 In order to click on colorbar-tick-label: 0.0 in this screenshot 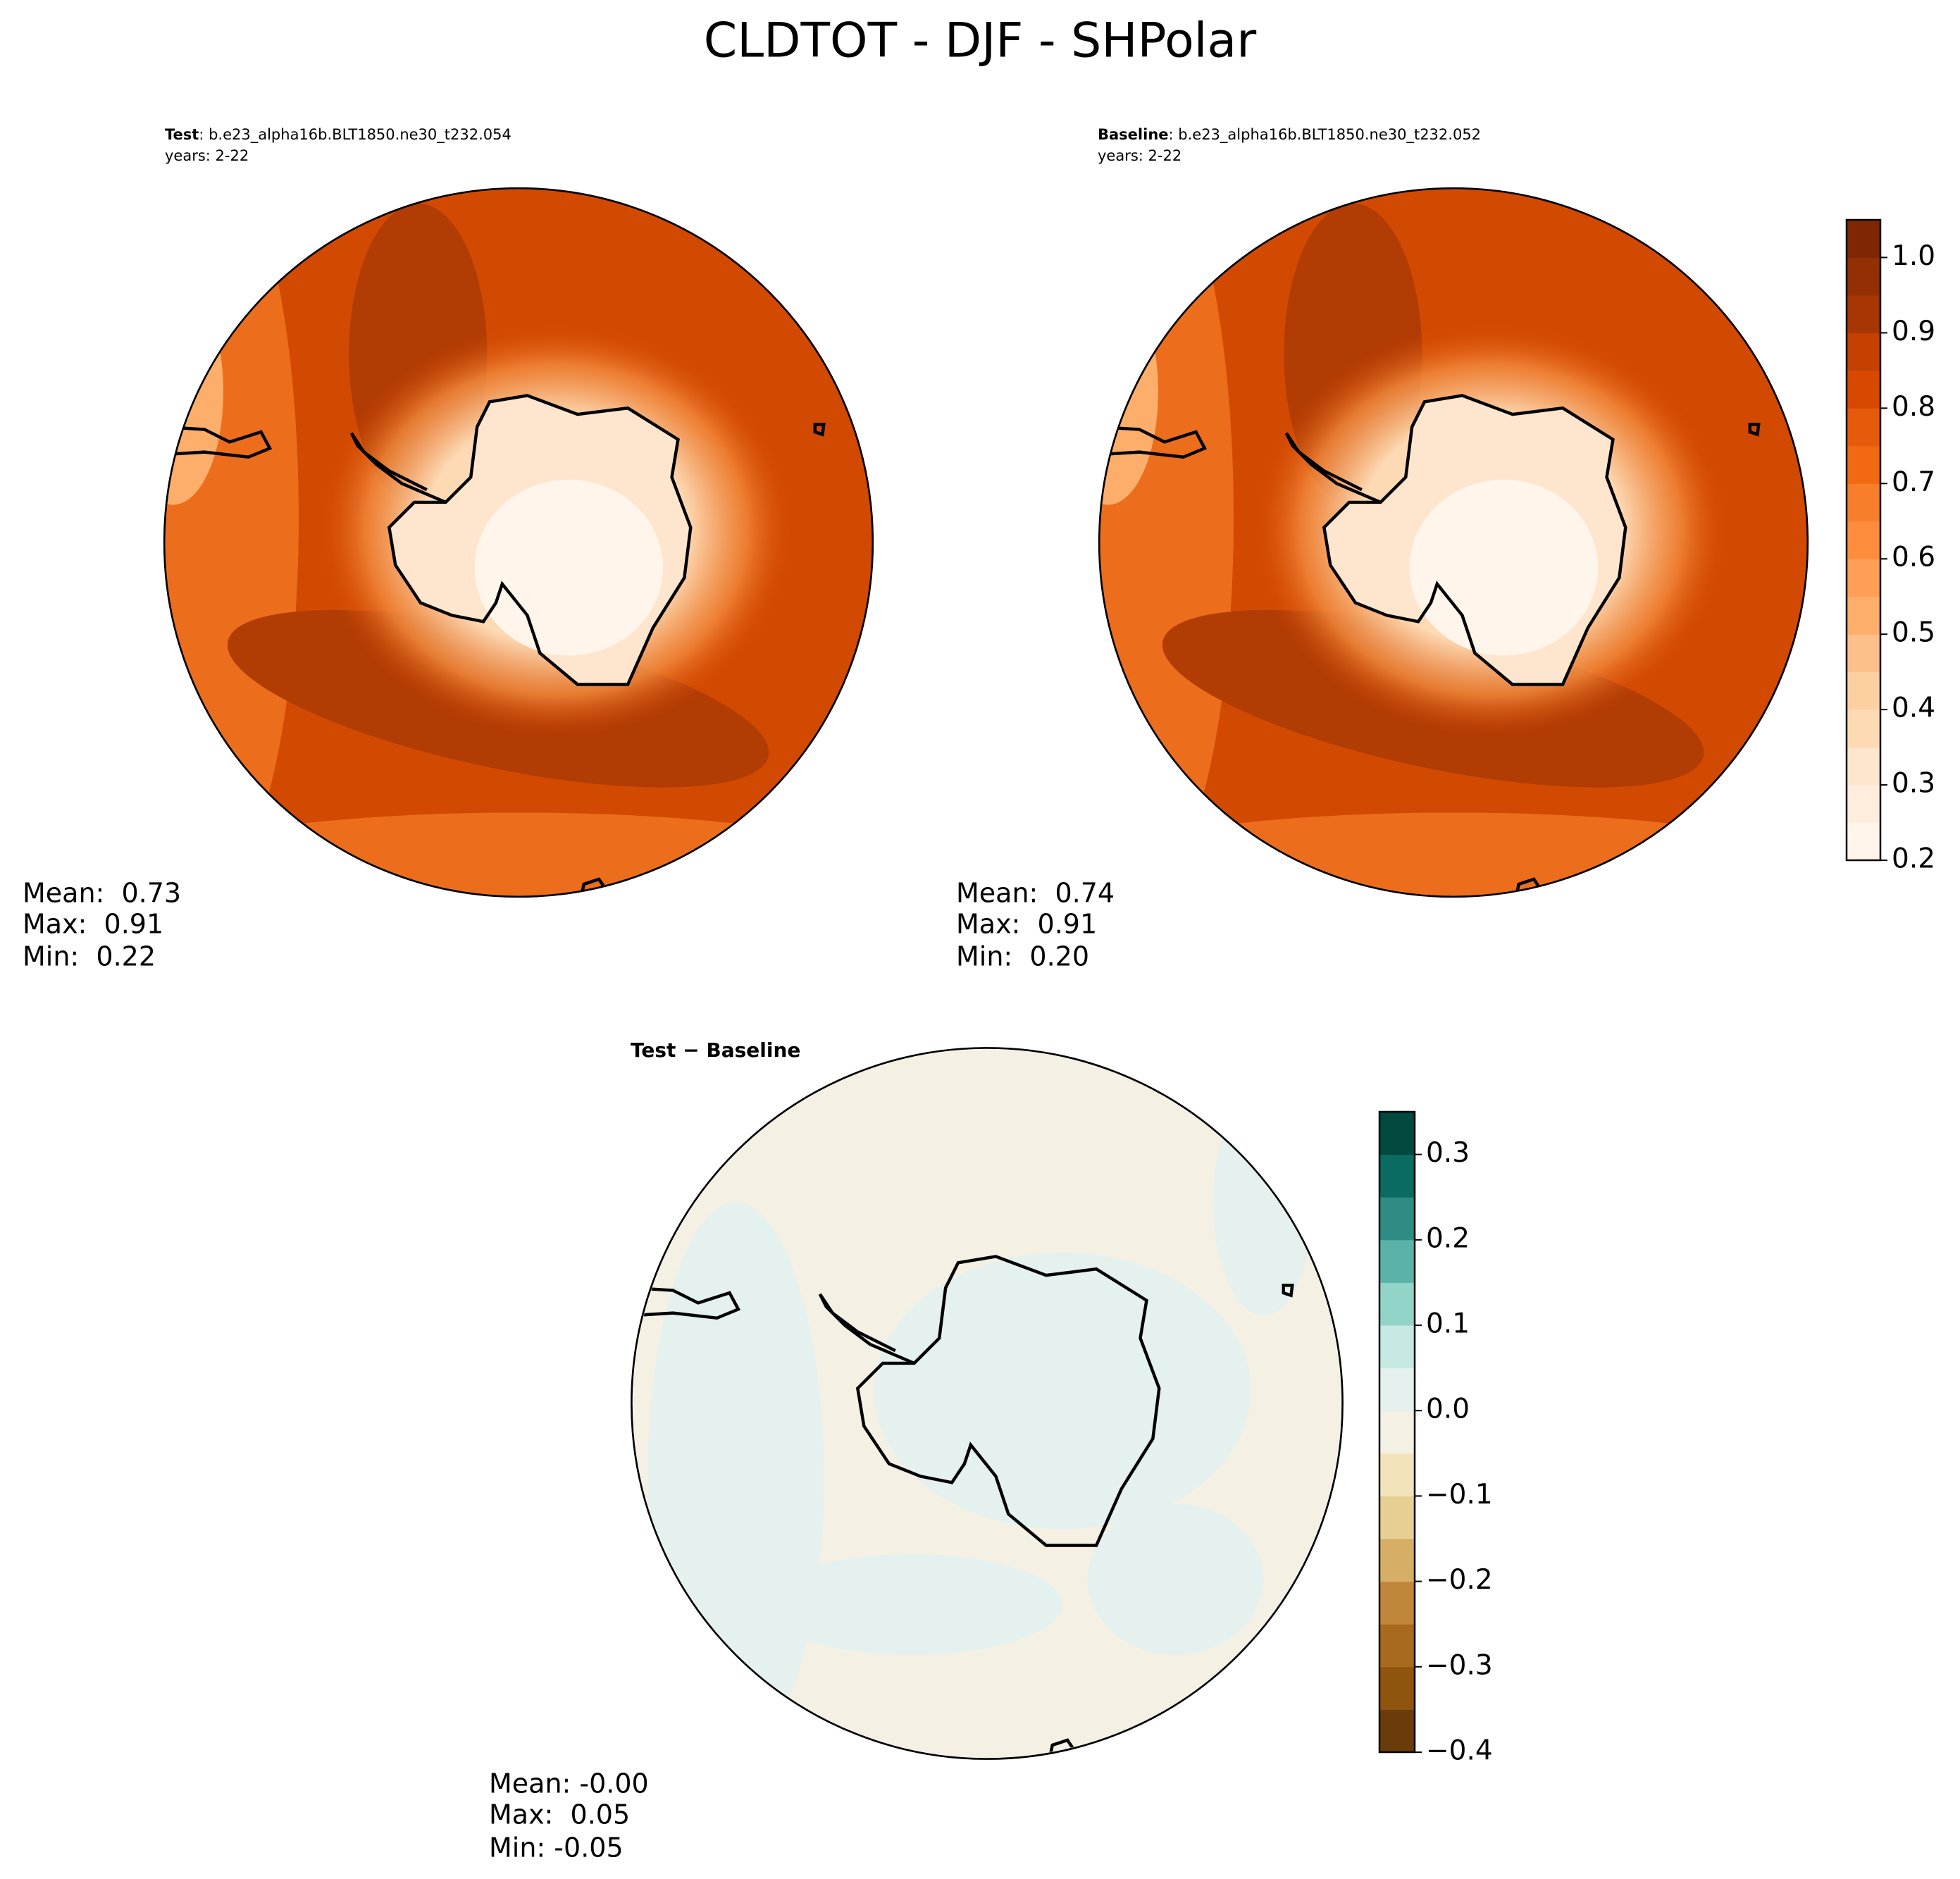, I will do `click(1448, 1409)`.